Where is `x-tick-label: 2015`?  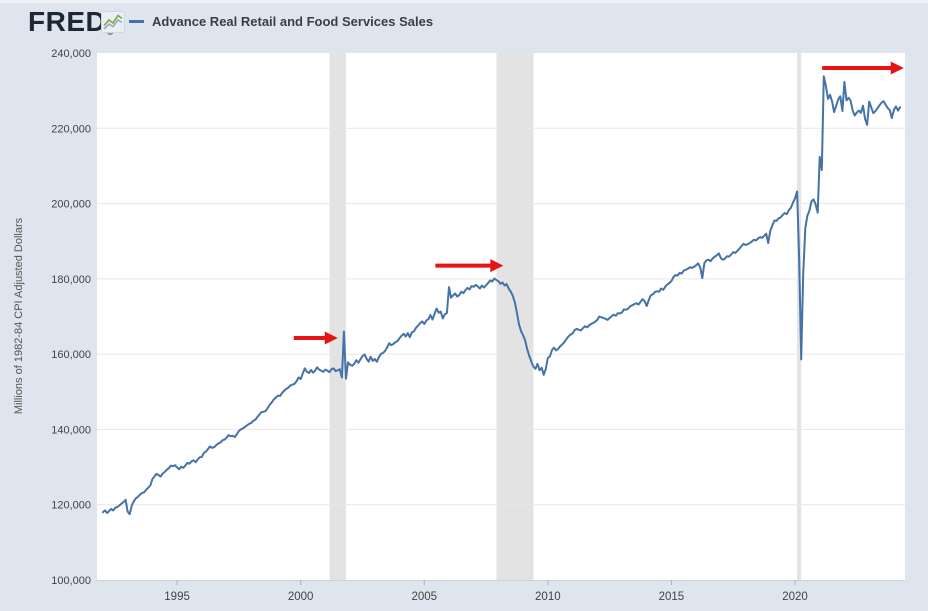
x-tick-label: 2015 is located at coordinates (672, 597).